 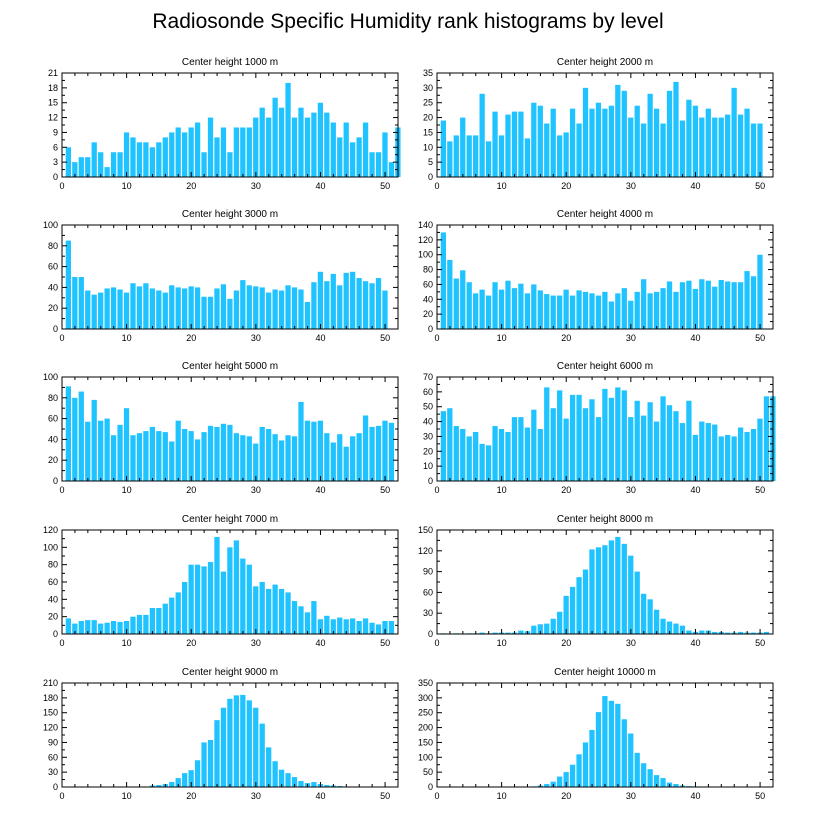 I want to click on y-tick-label: 180, so click(x=50, y=698).